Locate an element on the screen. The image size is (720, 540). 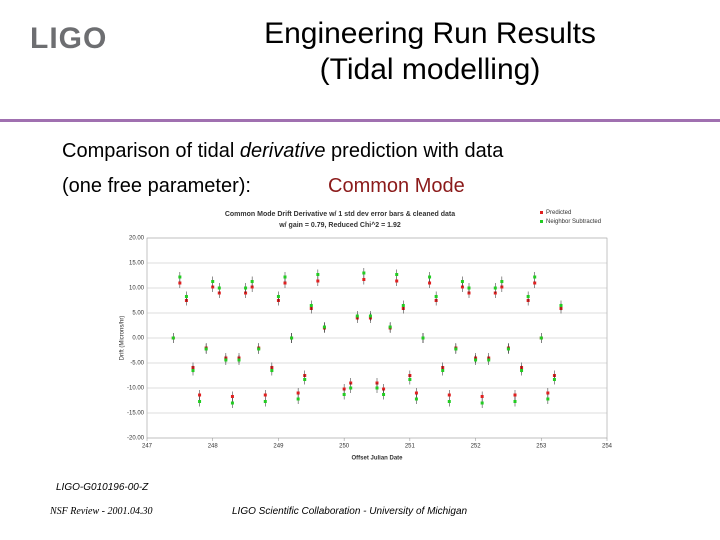
x-tick-label: 248 is located at coordinates (213, 447).